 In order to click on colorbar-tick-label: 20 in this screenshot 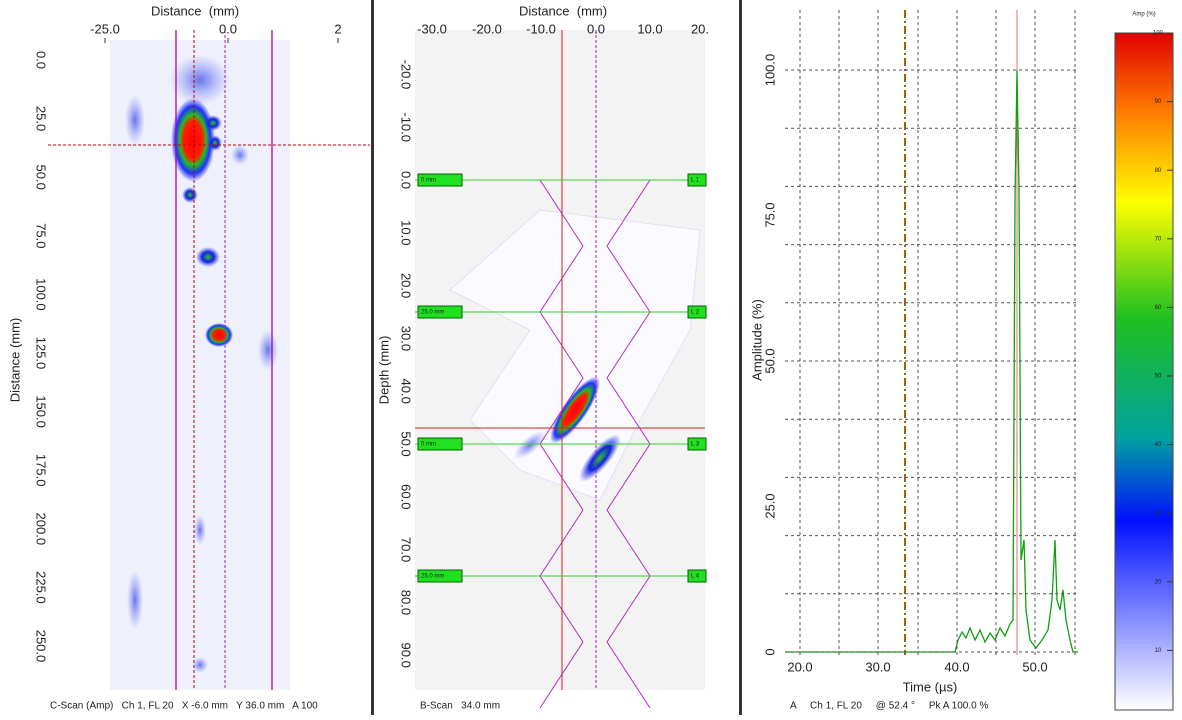, I will do `click(1158, 582)`.